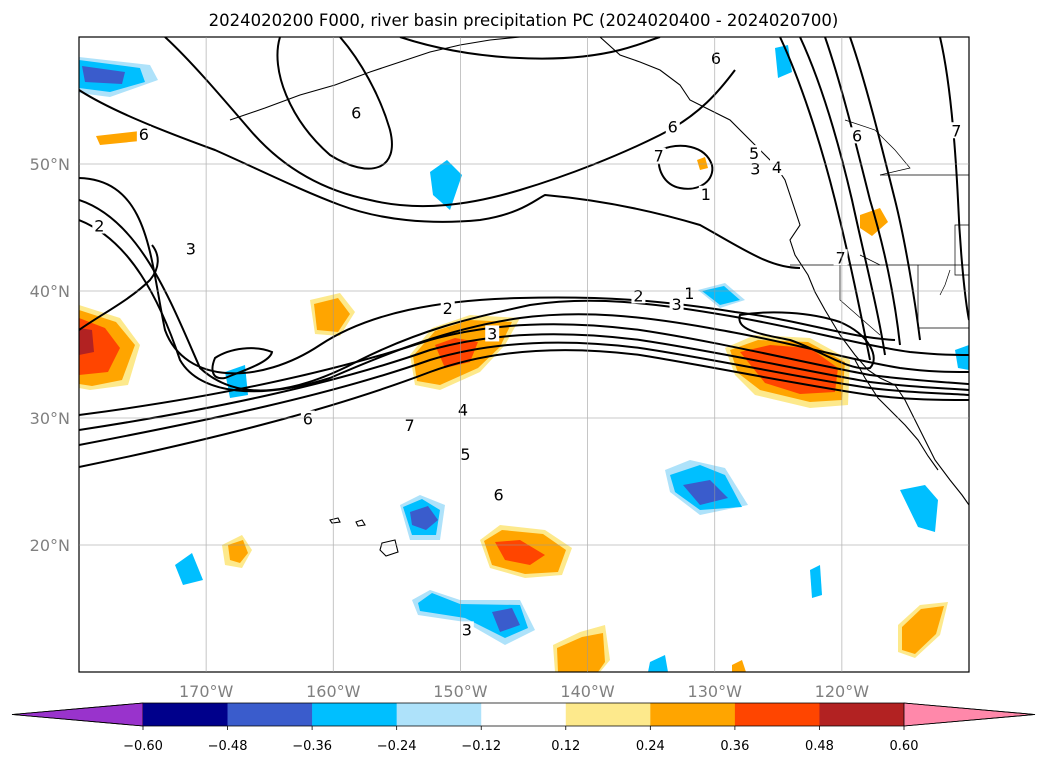 The height and width of the screenshot is (765, 1047). Describe the element at coordinates (904, 746) in the screenshot. I see `colorbar-tick-label: 0.60` at that location.